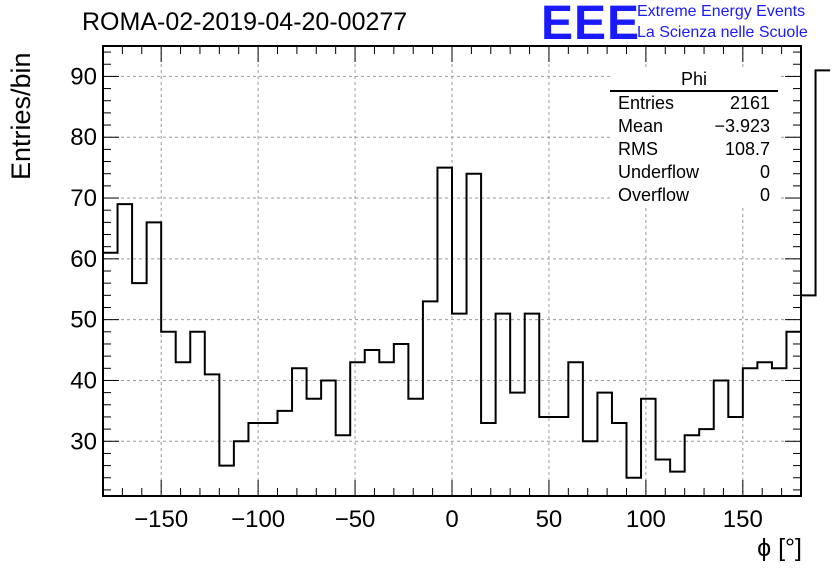 Image resolution: width=836 pixels, height=572 pixels. What do you see at coordinates (779, 548) in the screenshot?
I see `x-axis-label: ϕ [°]` at bounding box center [779, 548].